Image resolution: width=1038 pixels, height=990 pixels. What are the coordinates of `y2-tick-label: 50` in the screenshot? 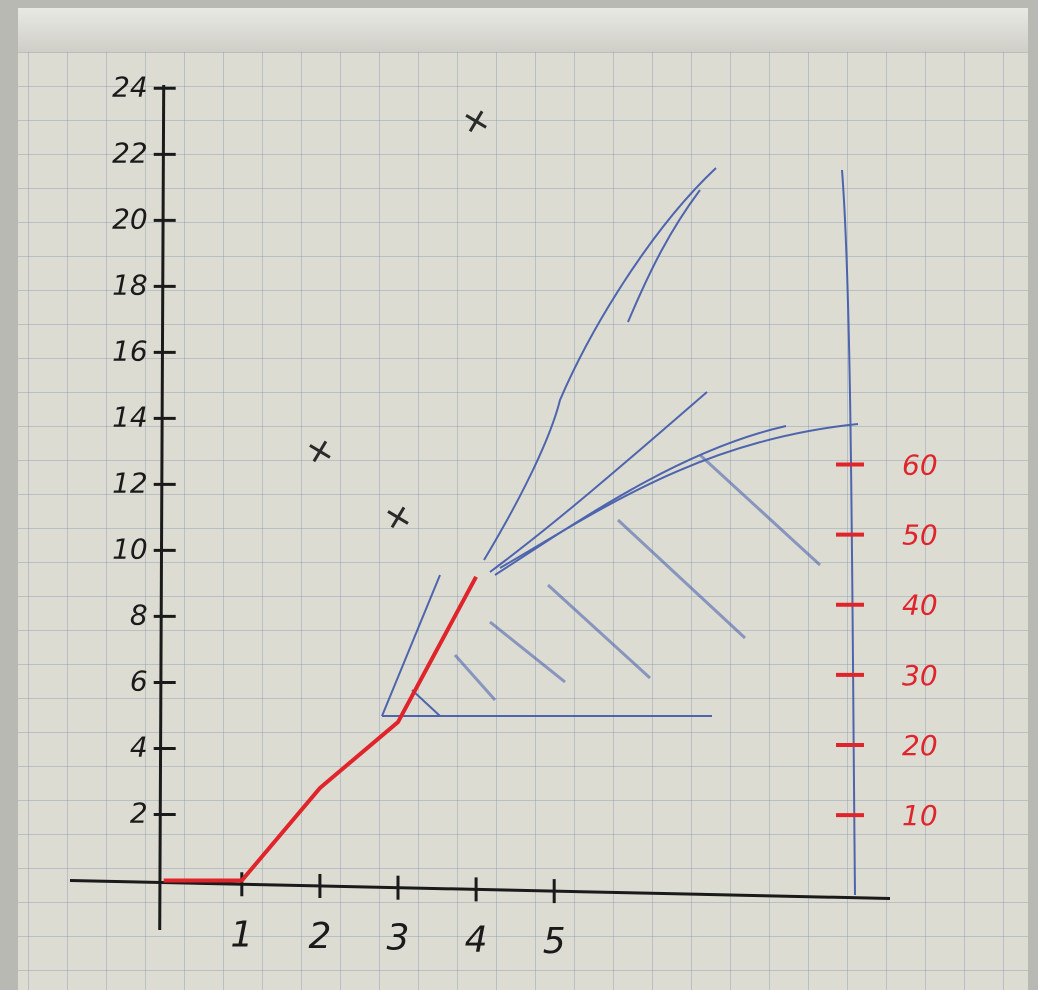 It's located at (920, 535).